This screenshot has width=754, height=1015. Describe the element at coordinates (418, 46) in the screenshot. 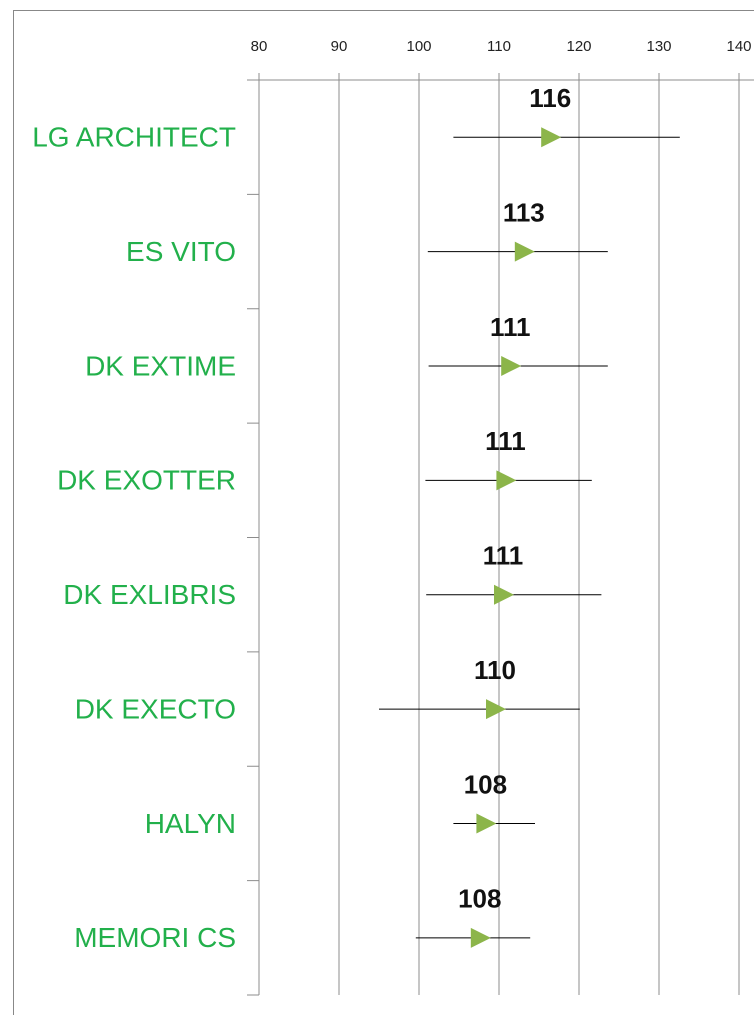

I see `x-tick-label: 100` at that location.